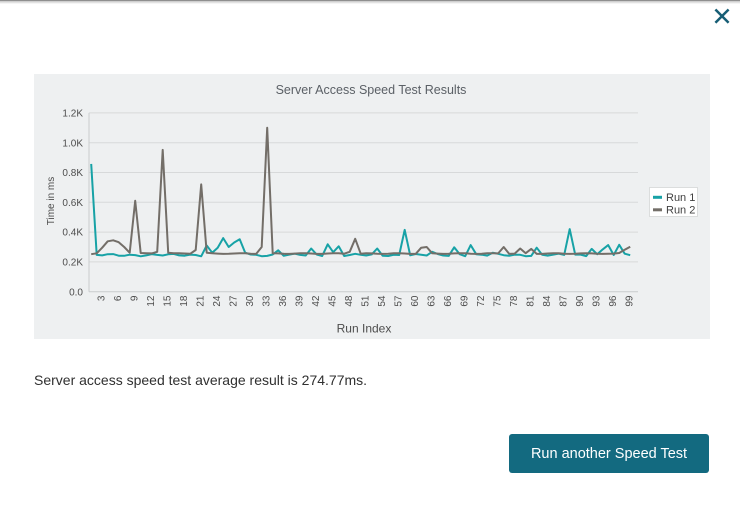  Describe the element at coordinates (300, 301) in the screenshot. I see `svg-text: 39` at that location.